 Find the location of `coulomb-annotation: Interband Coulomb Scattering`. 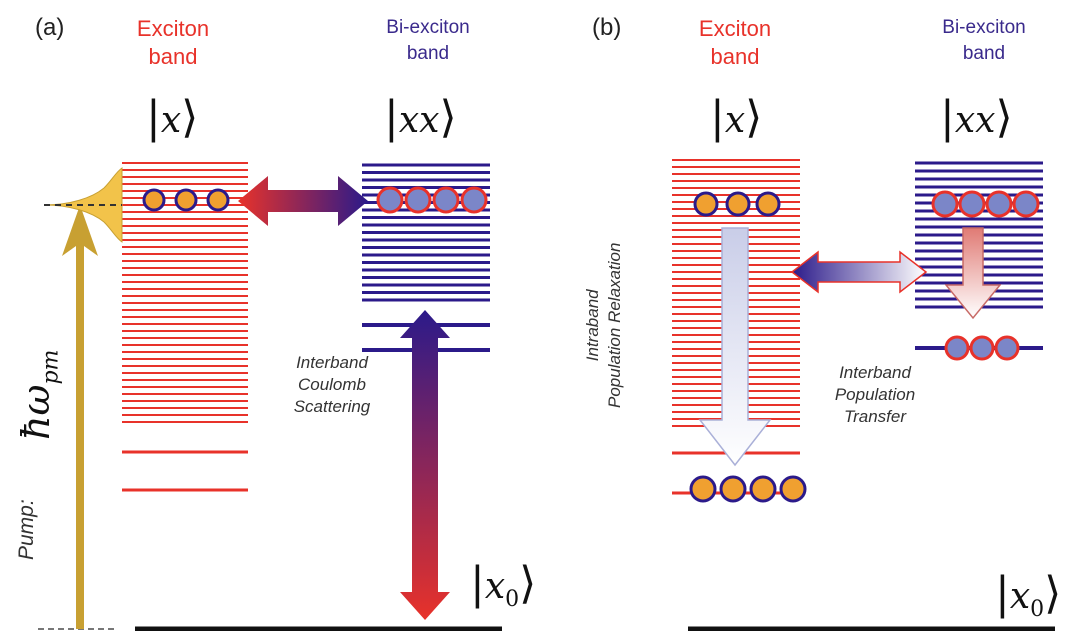

coulomb-annotation: Interband Coulomb Scattering is located at coordinates (332, 385).